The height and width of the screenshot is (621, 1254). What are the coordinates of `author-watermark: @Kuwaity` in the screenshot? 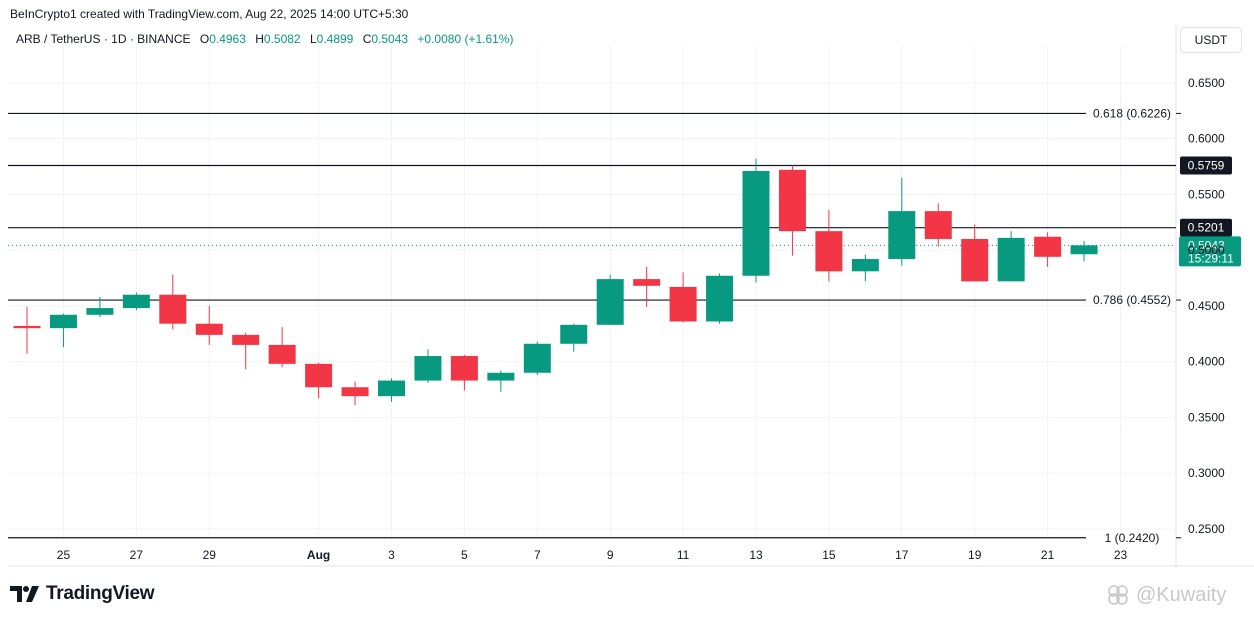 It's located at (1166, 595).